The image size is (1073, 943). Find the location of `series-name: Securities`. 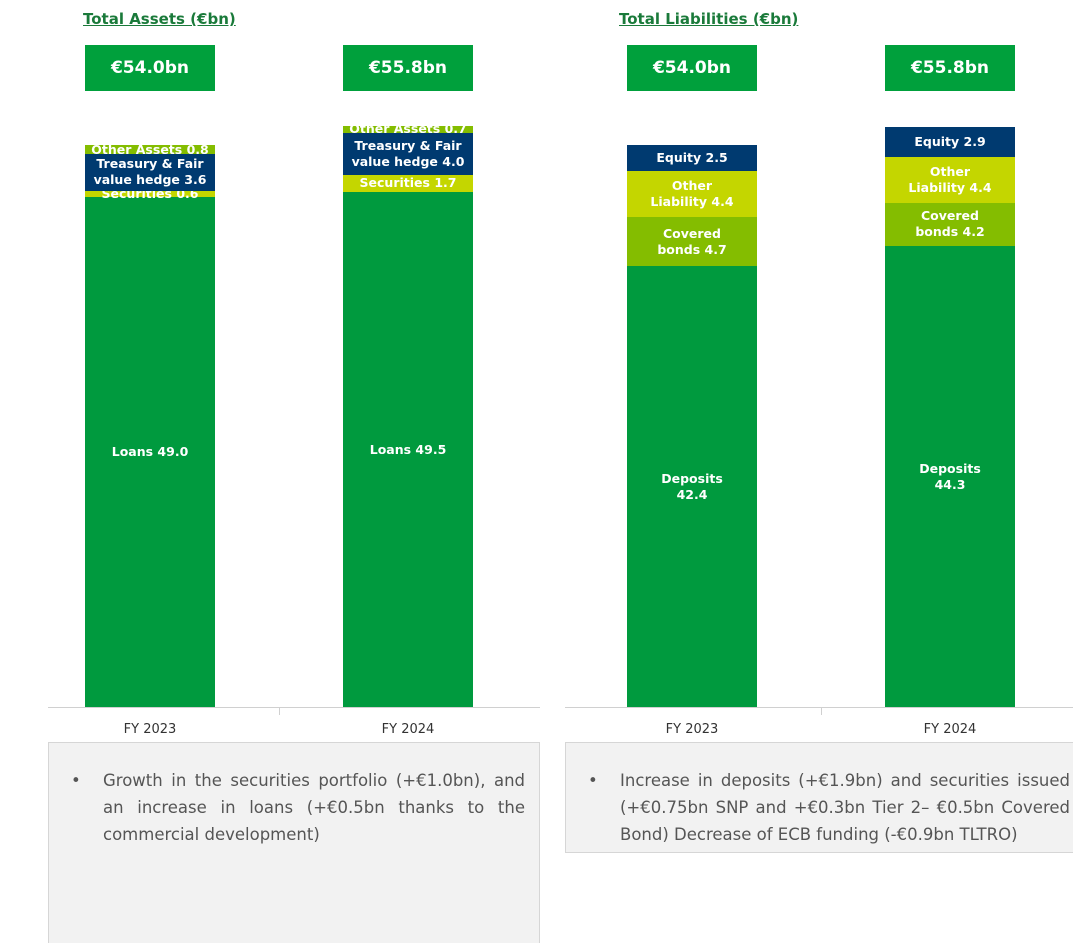

series-name: Securities is located at coordinates (394, 183).